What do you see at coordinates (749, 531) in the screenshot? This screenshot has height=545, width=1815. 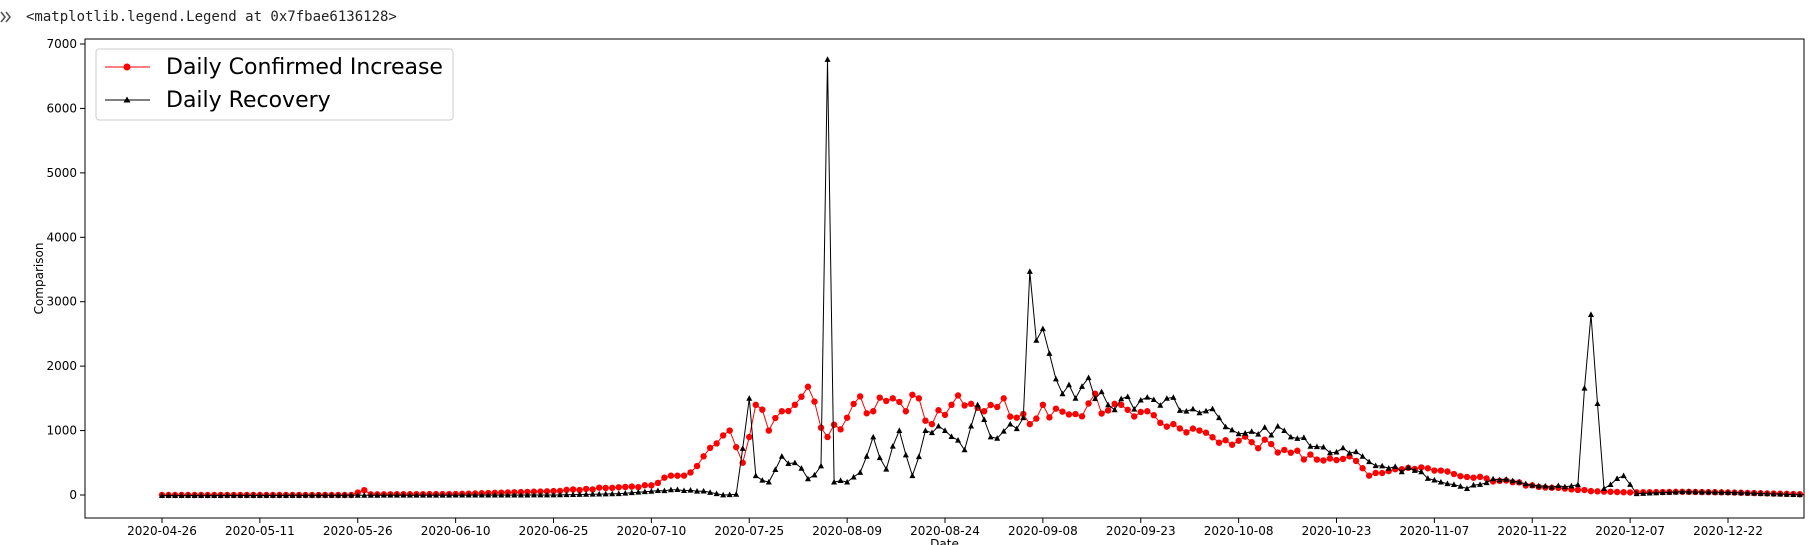 I see `x-tick-label: 2020-07-25` at bounding box center [749, 531].